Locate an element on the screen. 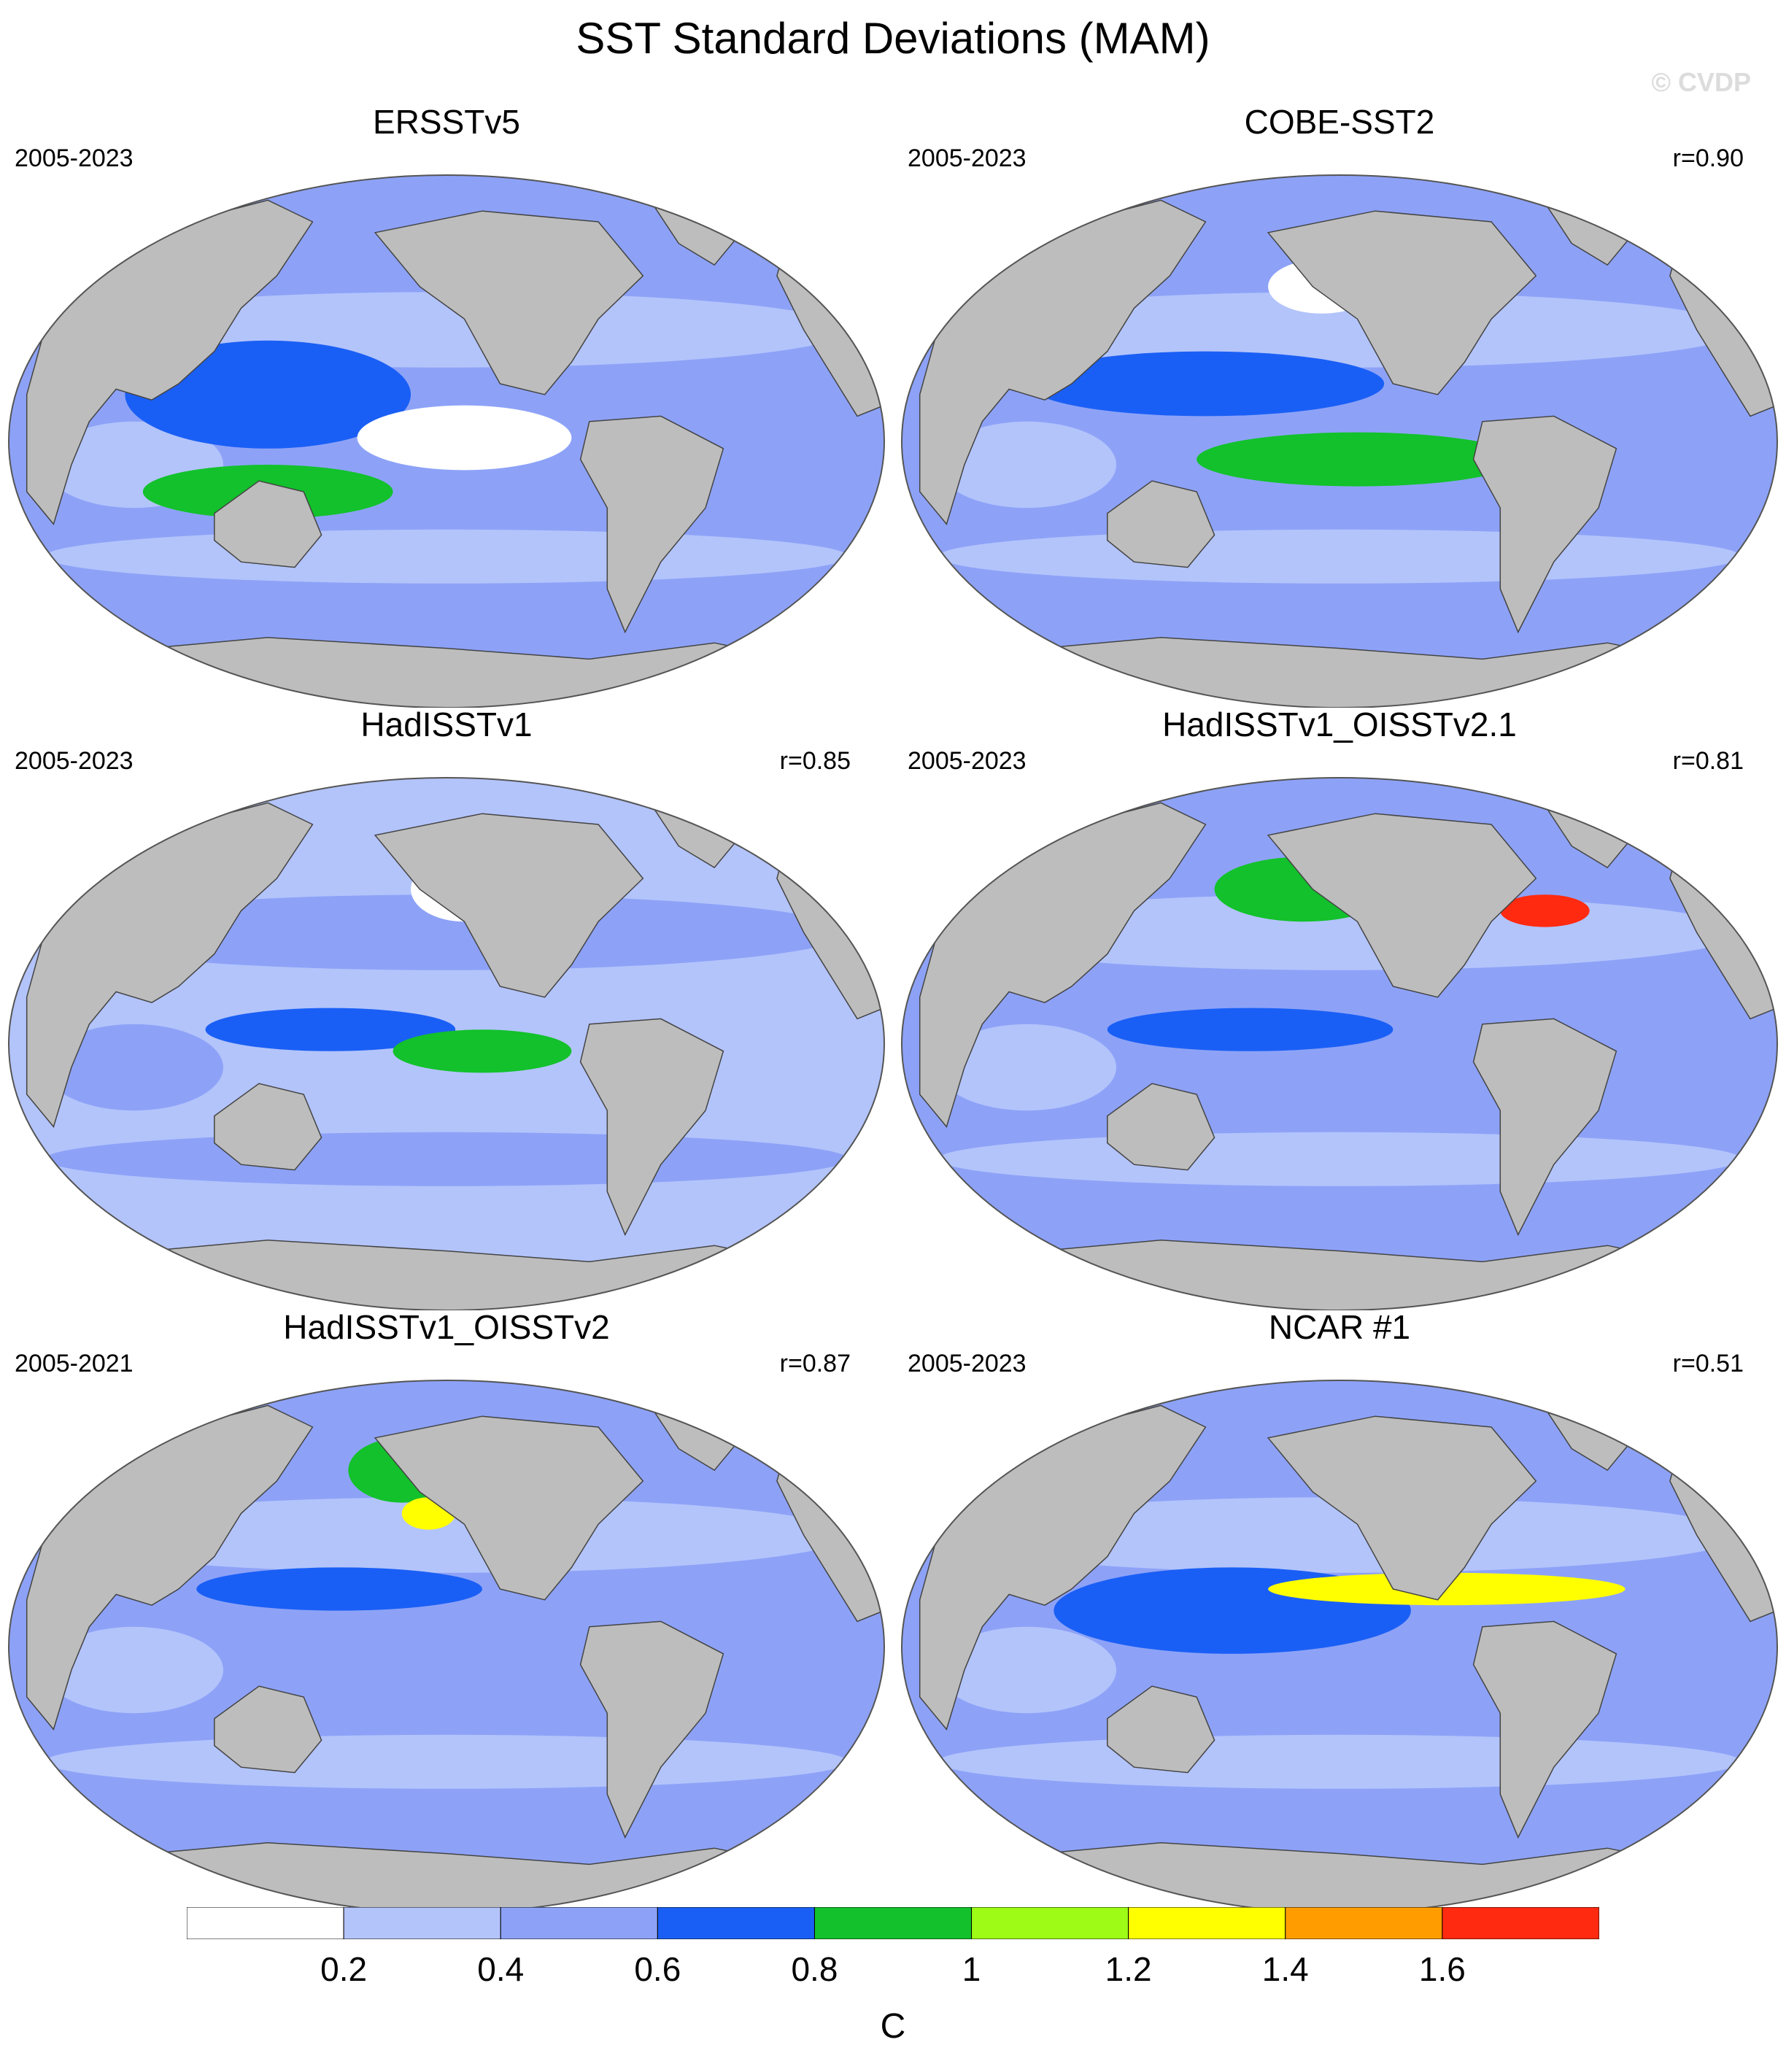 The image size is (1786, 2072). colorbar-tick-label: 1.2 is located at coordinates (1128, 1969).